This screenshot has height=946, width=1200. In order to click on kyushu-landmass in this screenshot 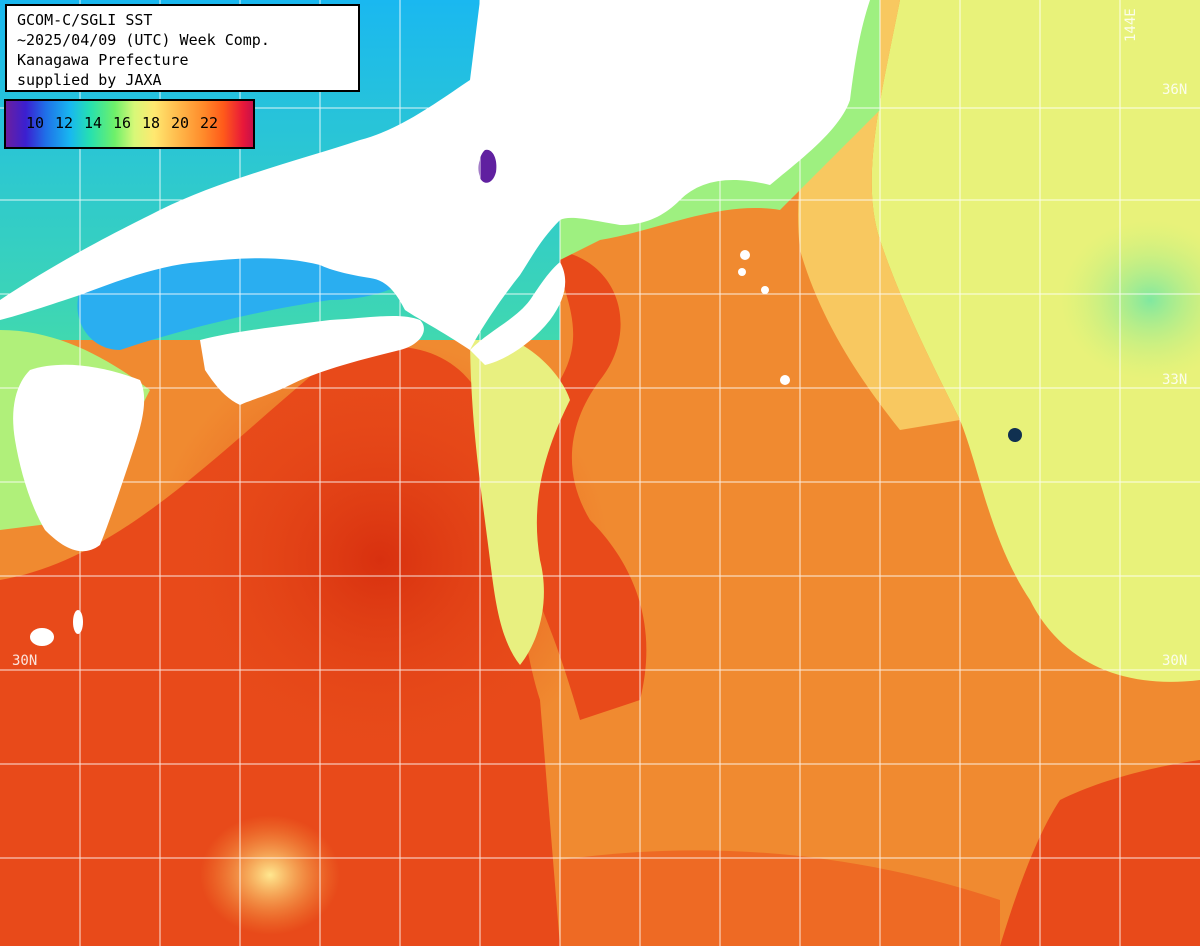, I will do `click(79, 458)`.